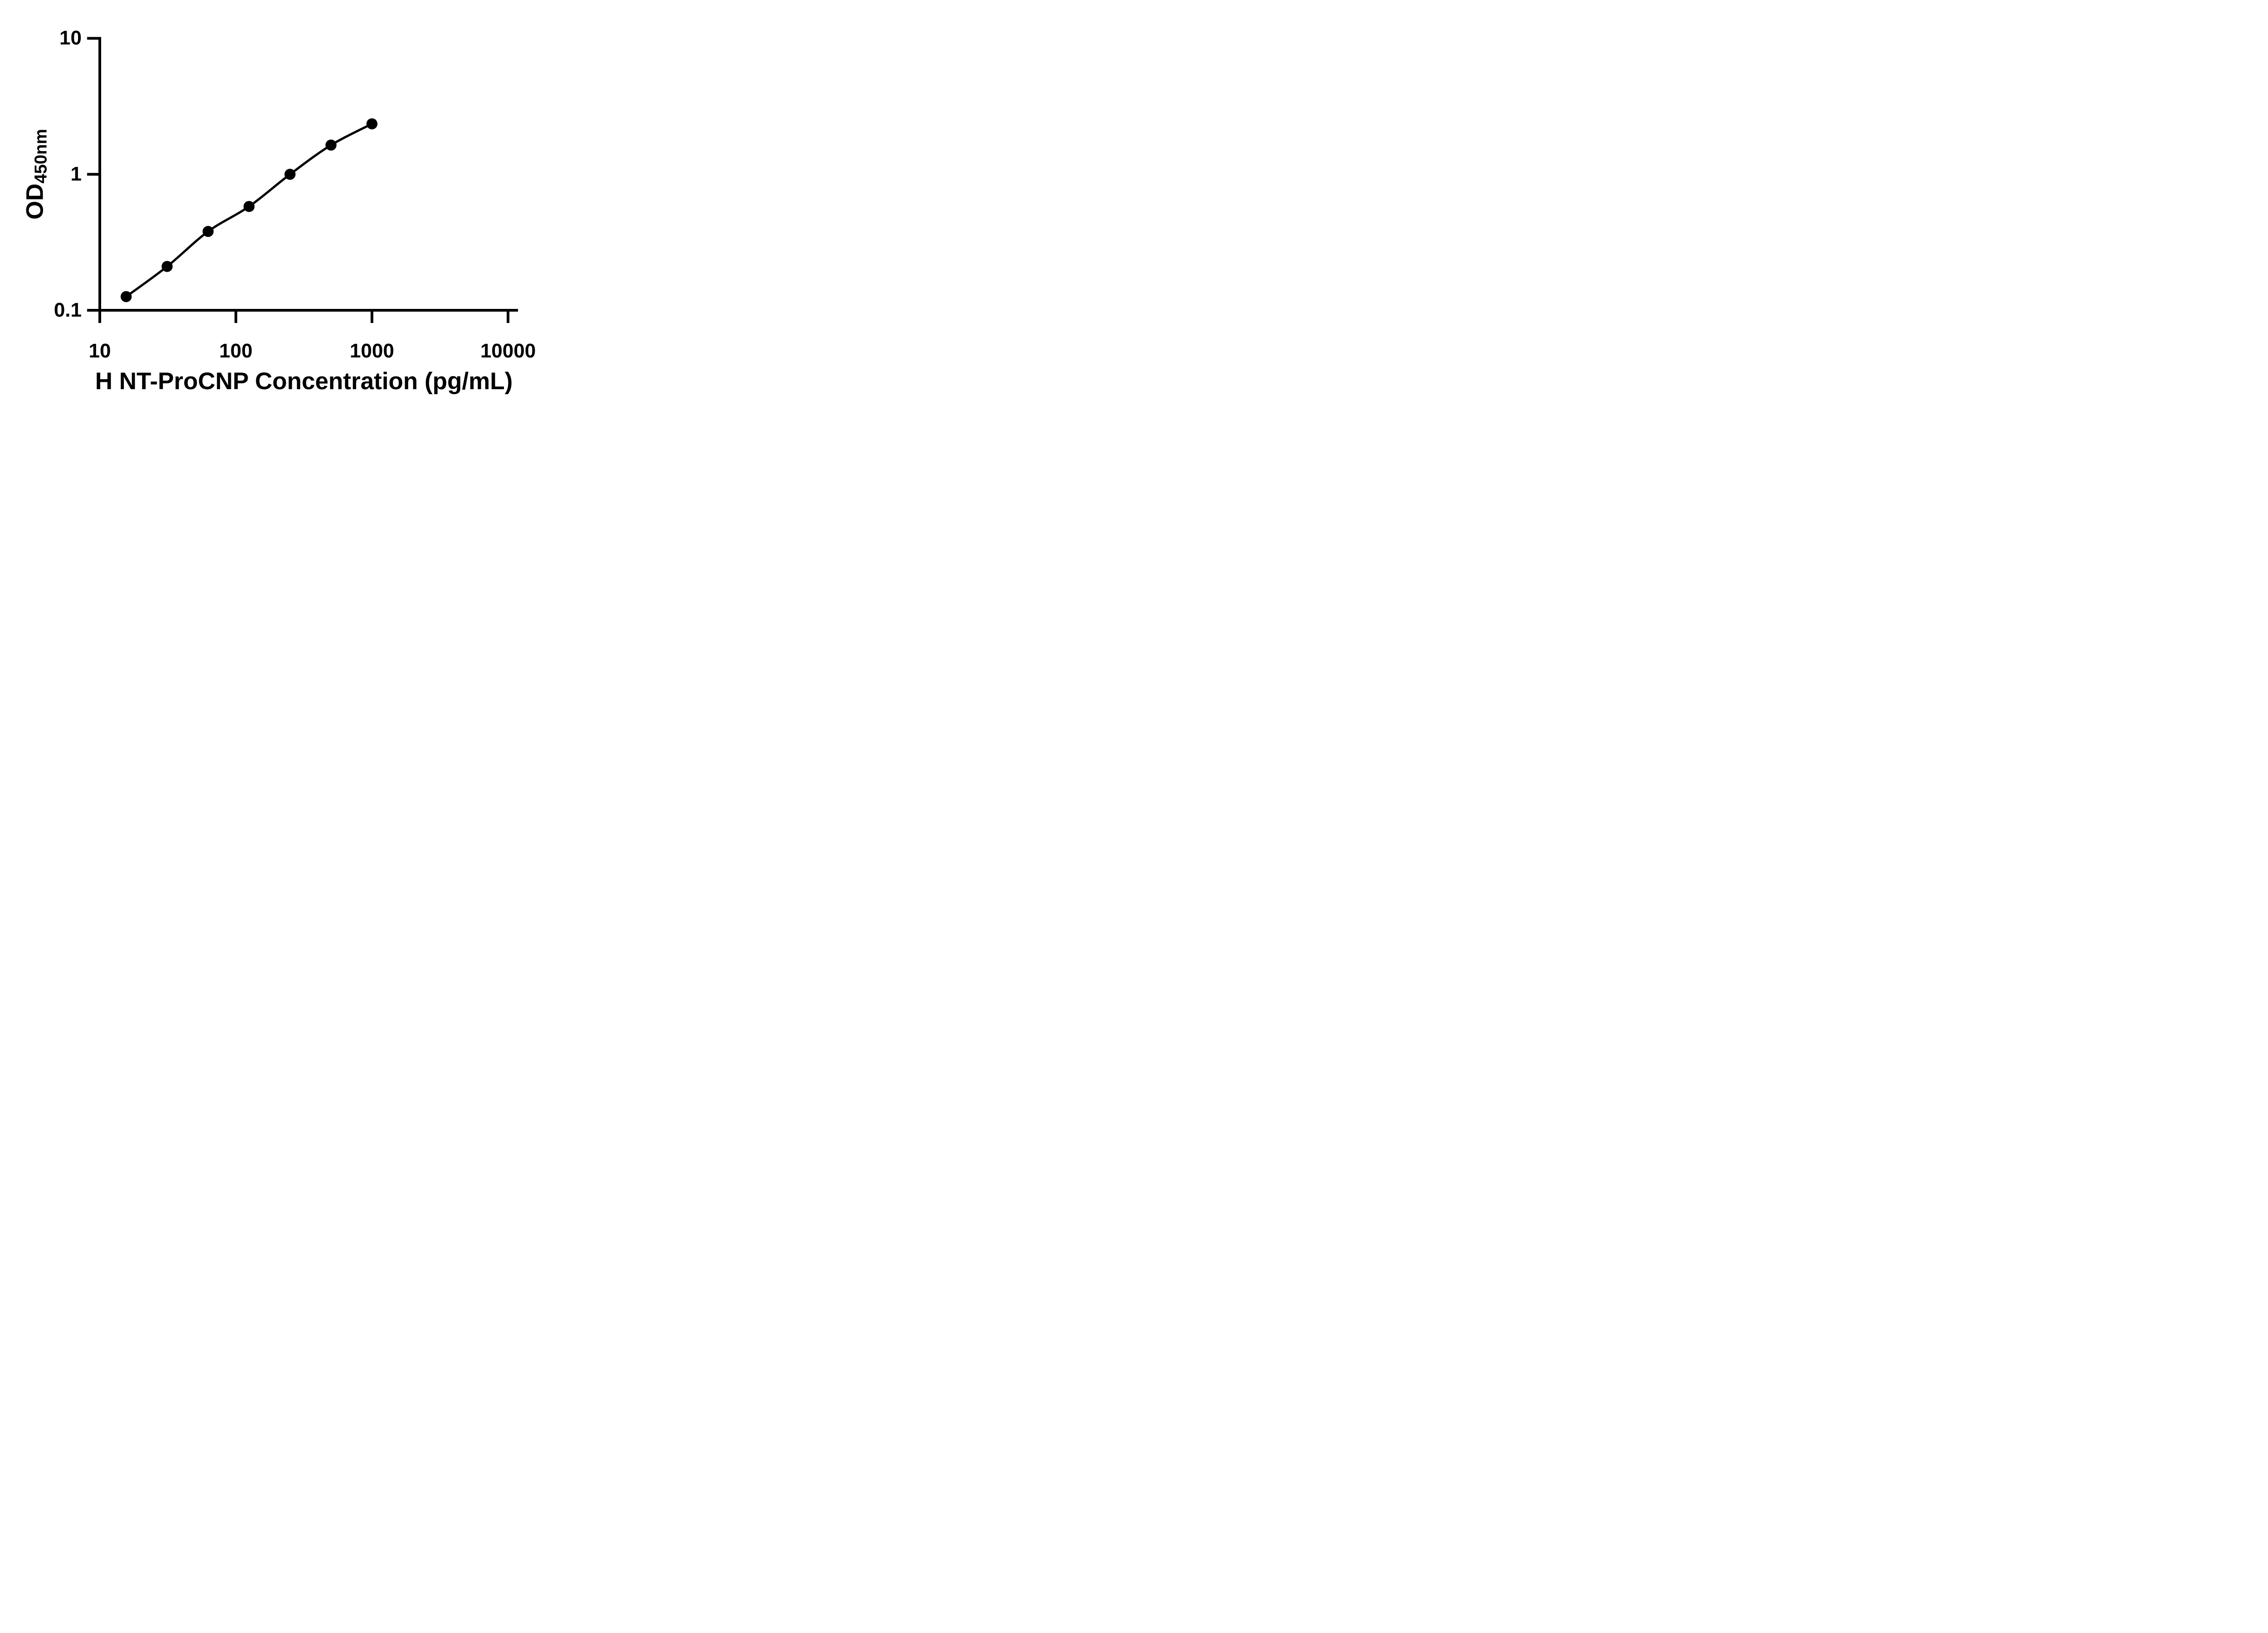  What do you see at coordinates (76, 174) in the screenshot?
I see `y-tick-label: 1` at bounding box center [76, 174].